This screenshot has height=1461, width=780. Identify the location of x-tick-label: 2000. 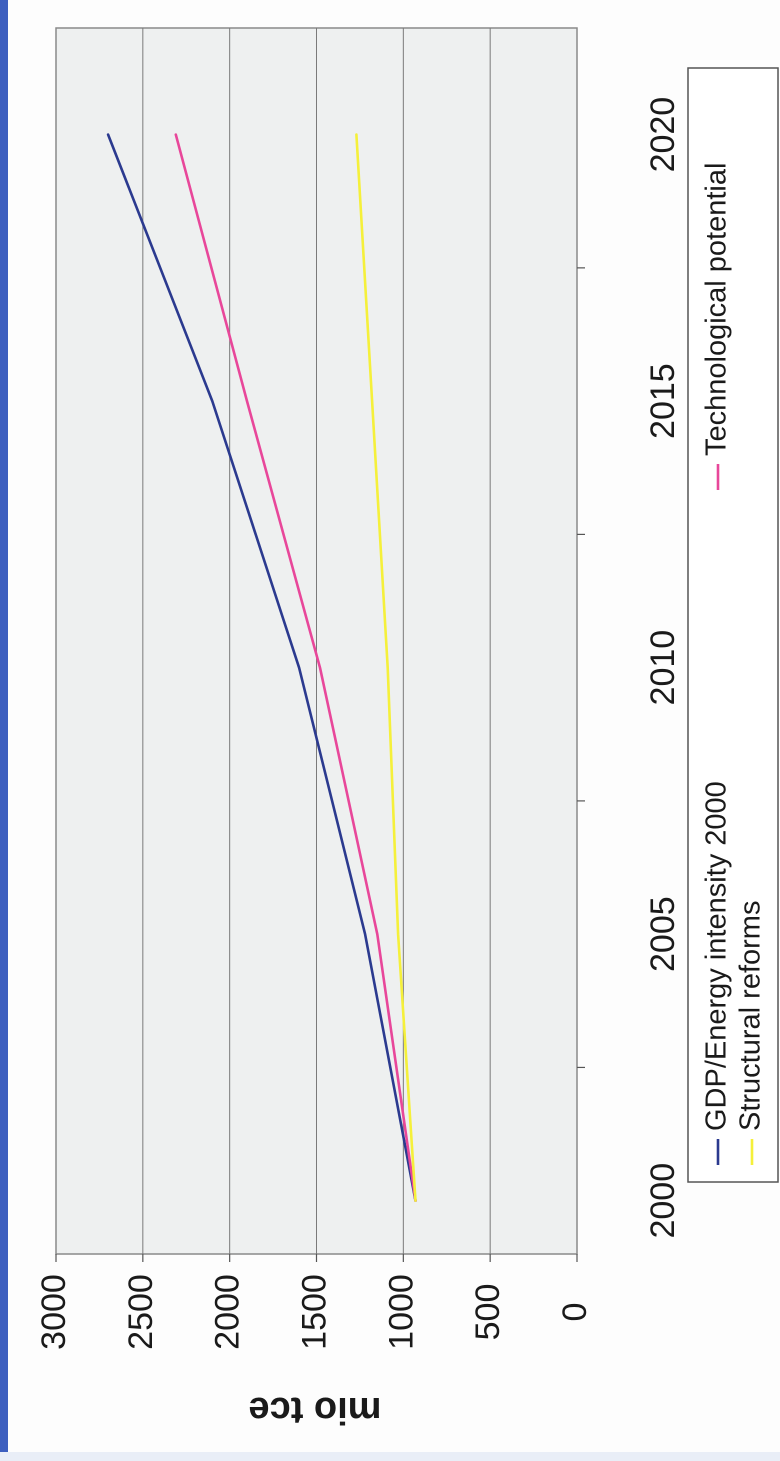
(663, 1201).